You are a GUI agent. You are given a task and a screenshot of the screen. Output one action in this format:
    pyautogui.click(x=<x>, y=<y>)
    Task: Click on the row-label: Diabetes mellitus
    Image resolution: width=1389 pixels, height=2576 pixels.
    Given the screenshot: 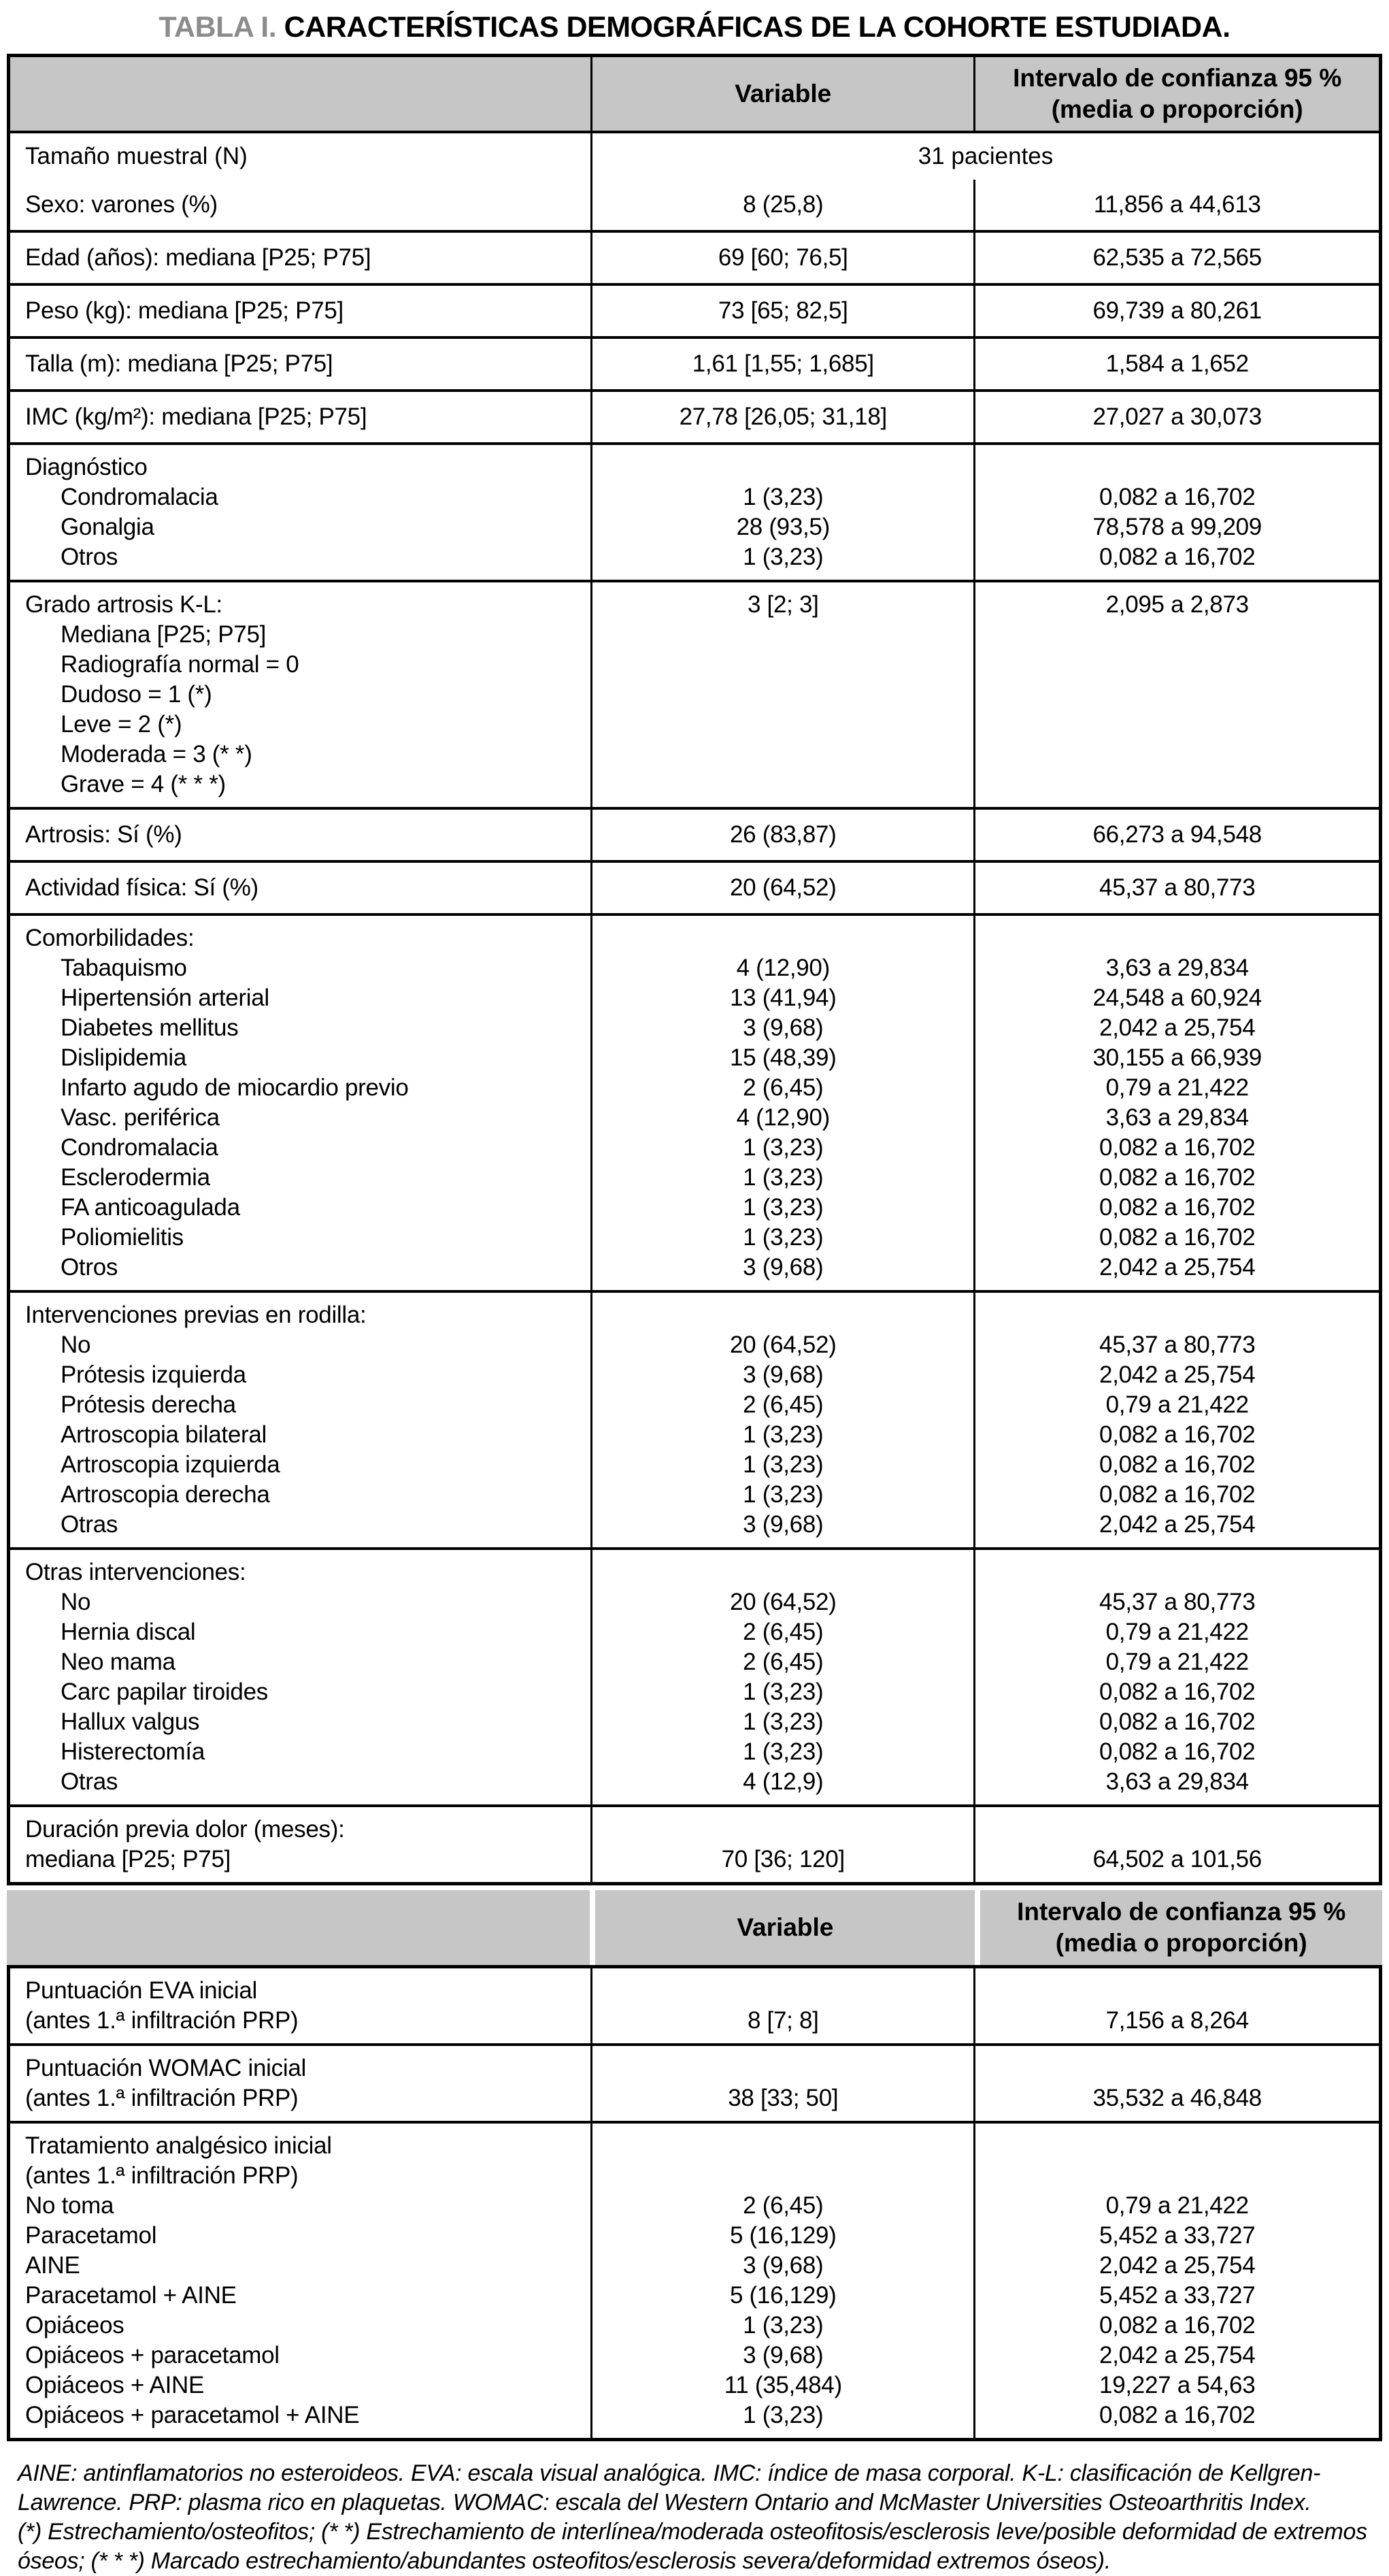 What is the action you would take?
    pyautogui.click(x=150, y=1028)
    